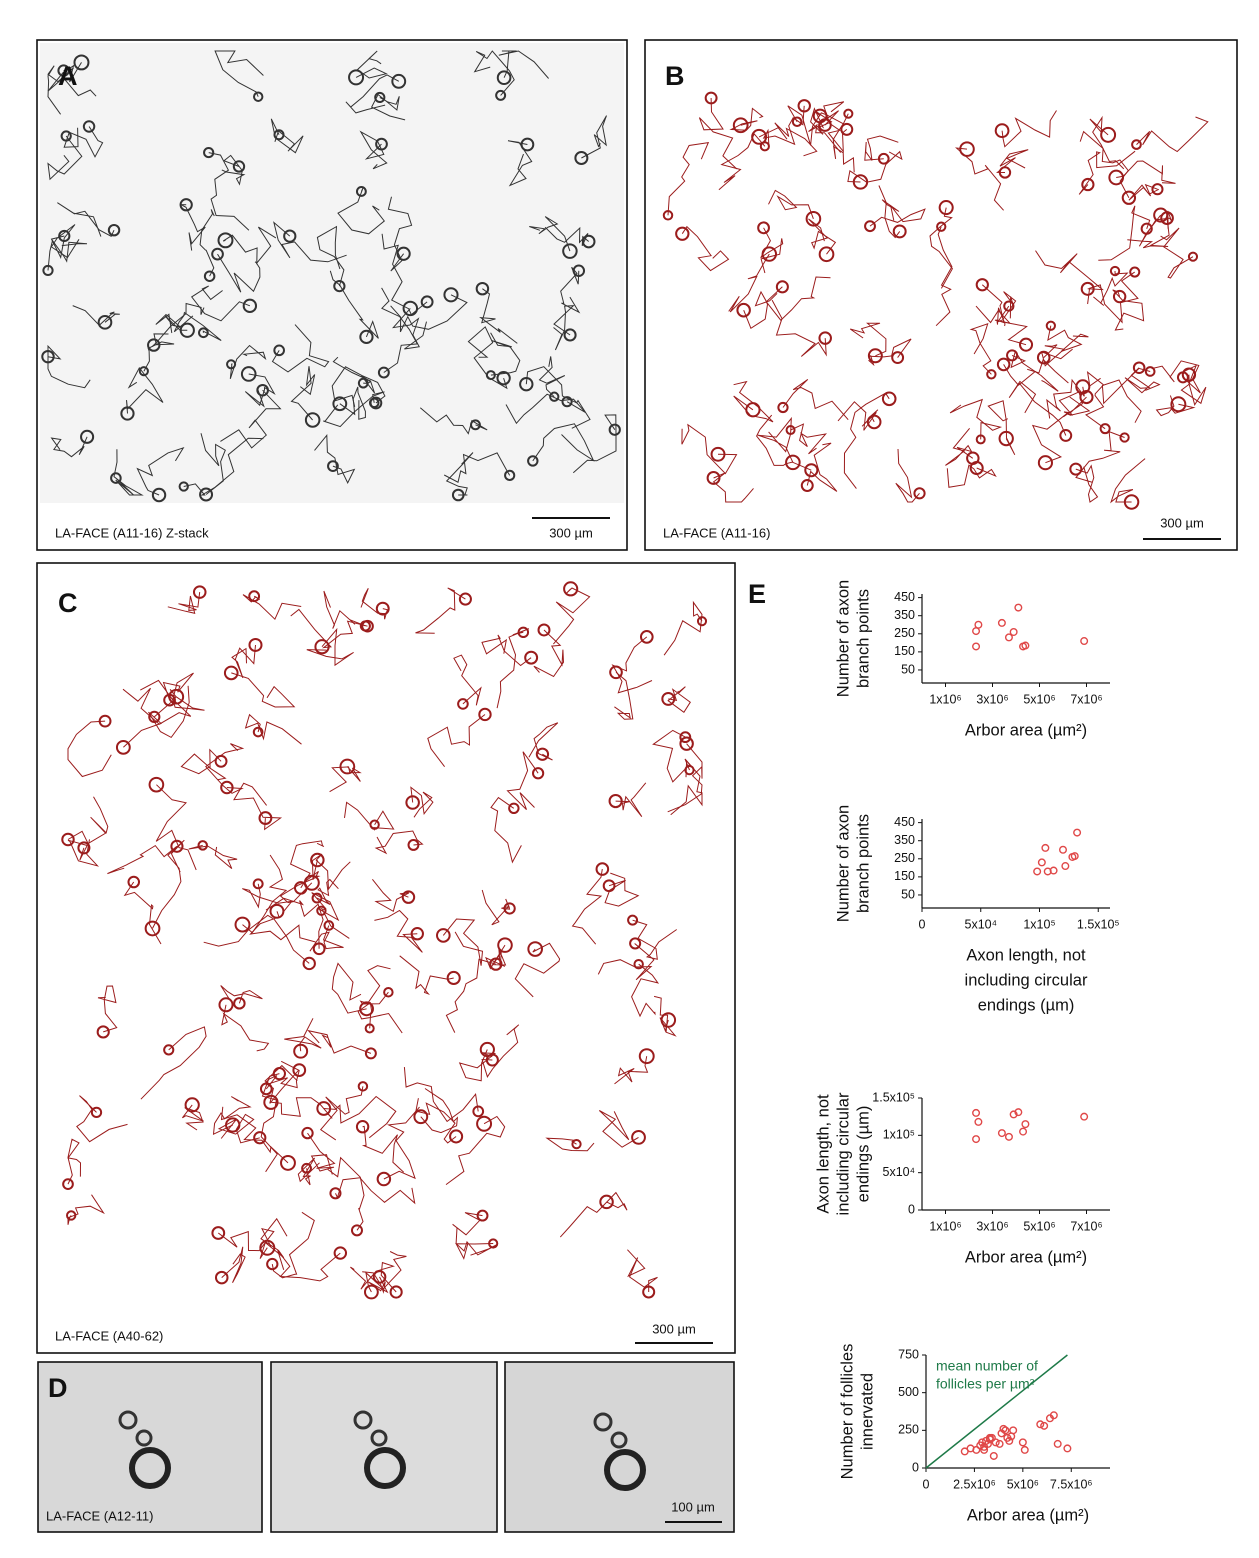 The image size is (1259, 1558). What do you see at coordinates (863, 638) in the screenshot?
I see `y-axis-label: branch points` at bounding box center [863, 638].